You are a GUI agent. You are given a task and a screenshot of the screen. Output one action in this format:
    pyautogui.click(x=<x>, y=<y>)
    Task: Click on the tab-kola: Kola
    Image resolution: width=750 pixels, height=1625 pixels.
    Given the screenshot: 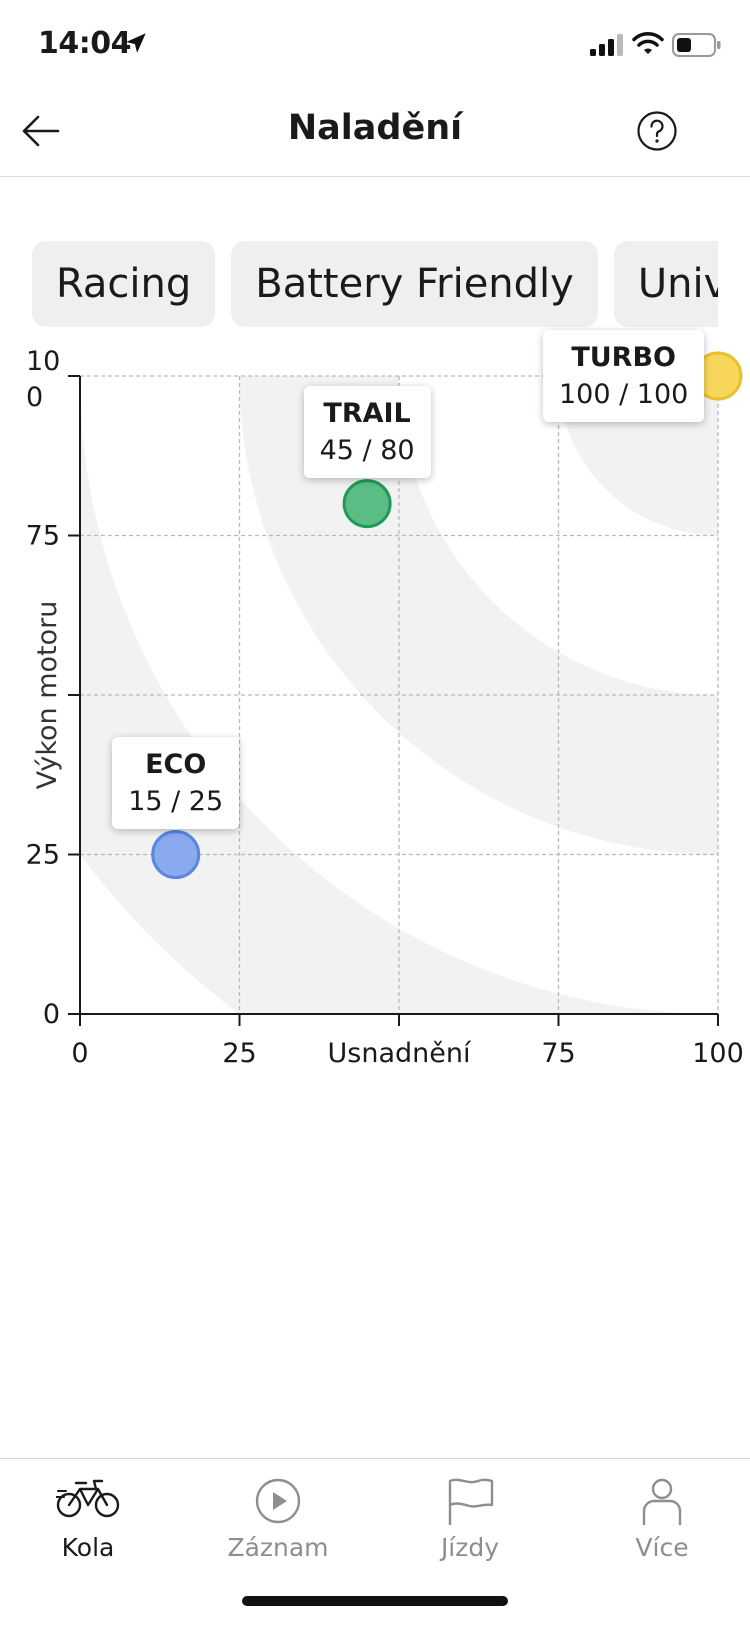 What is the action you would take?
    pyautogui.click(x=88, y=1514)
    